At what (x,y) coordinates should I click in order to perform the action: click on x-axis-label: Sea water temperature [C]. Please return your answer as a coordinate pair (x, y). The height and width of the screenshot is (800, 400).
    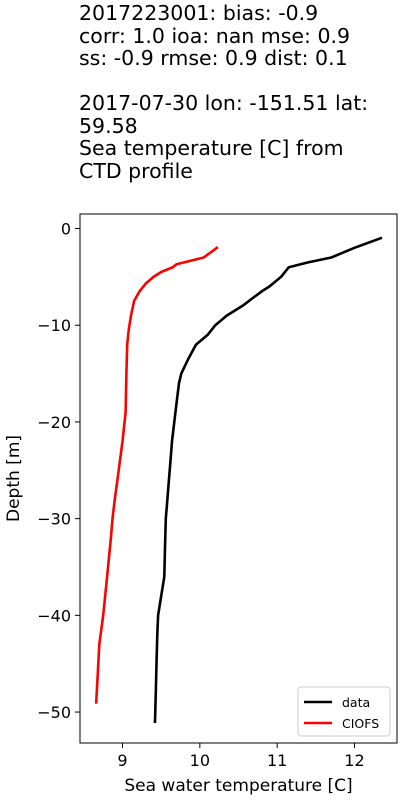
    Looking at the image, I should click on (238, 786).